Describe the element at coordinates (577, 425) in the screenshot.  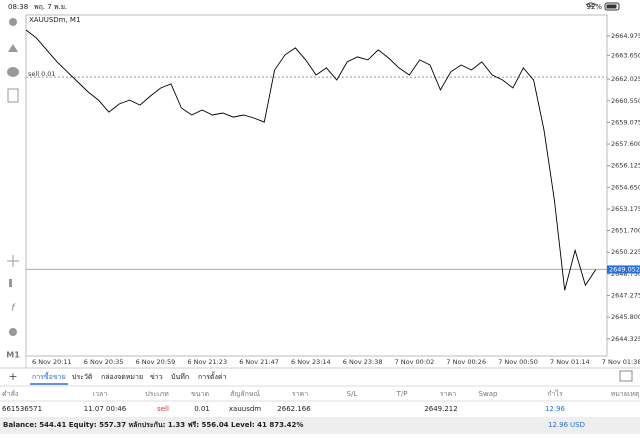
I see `currency: USD` at that location.